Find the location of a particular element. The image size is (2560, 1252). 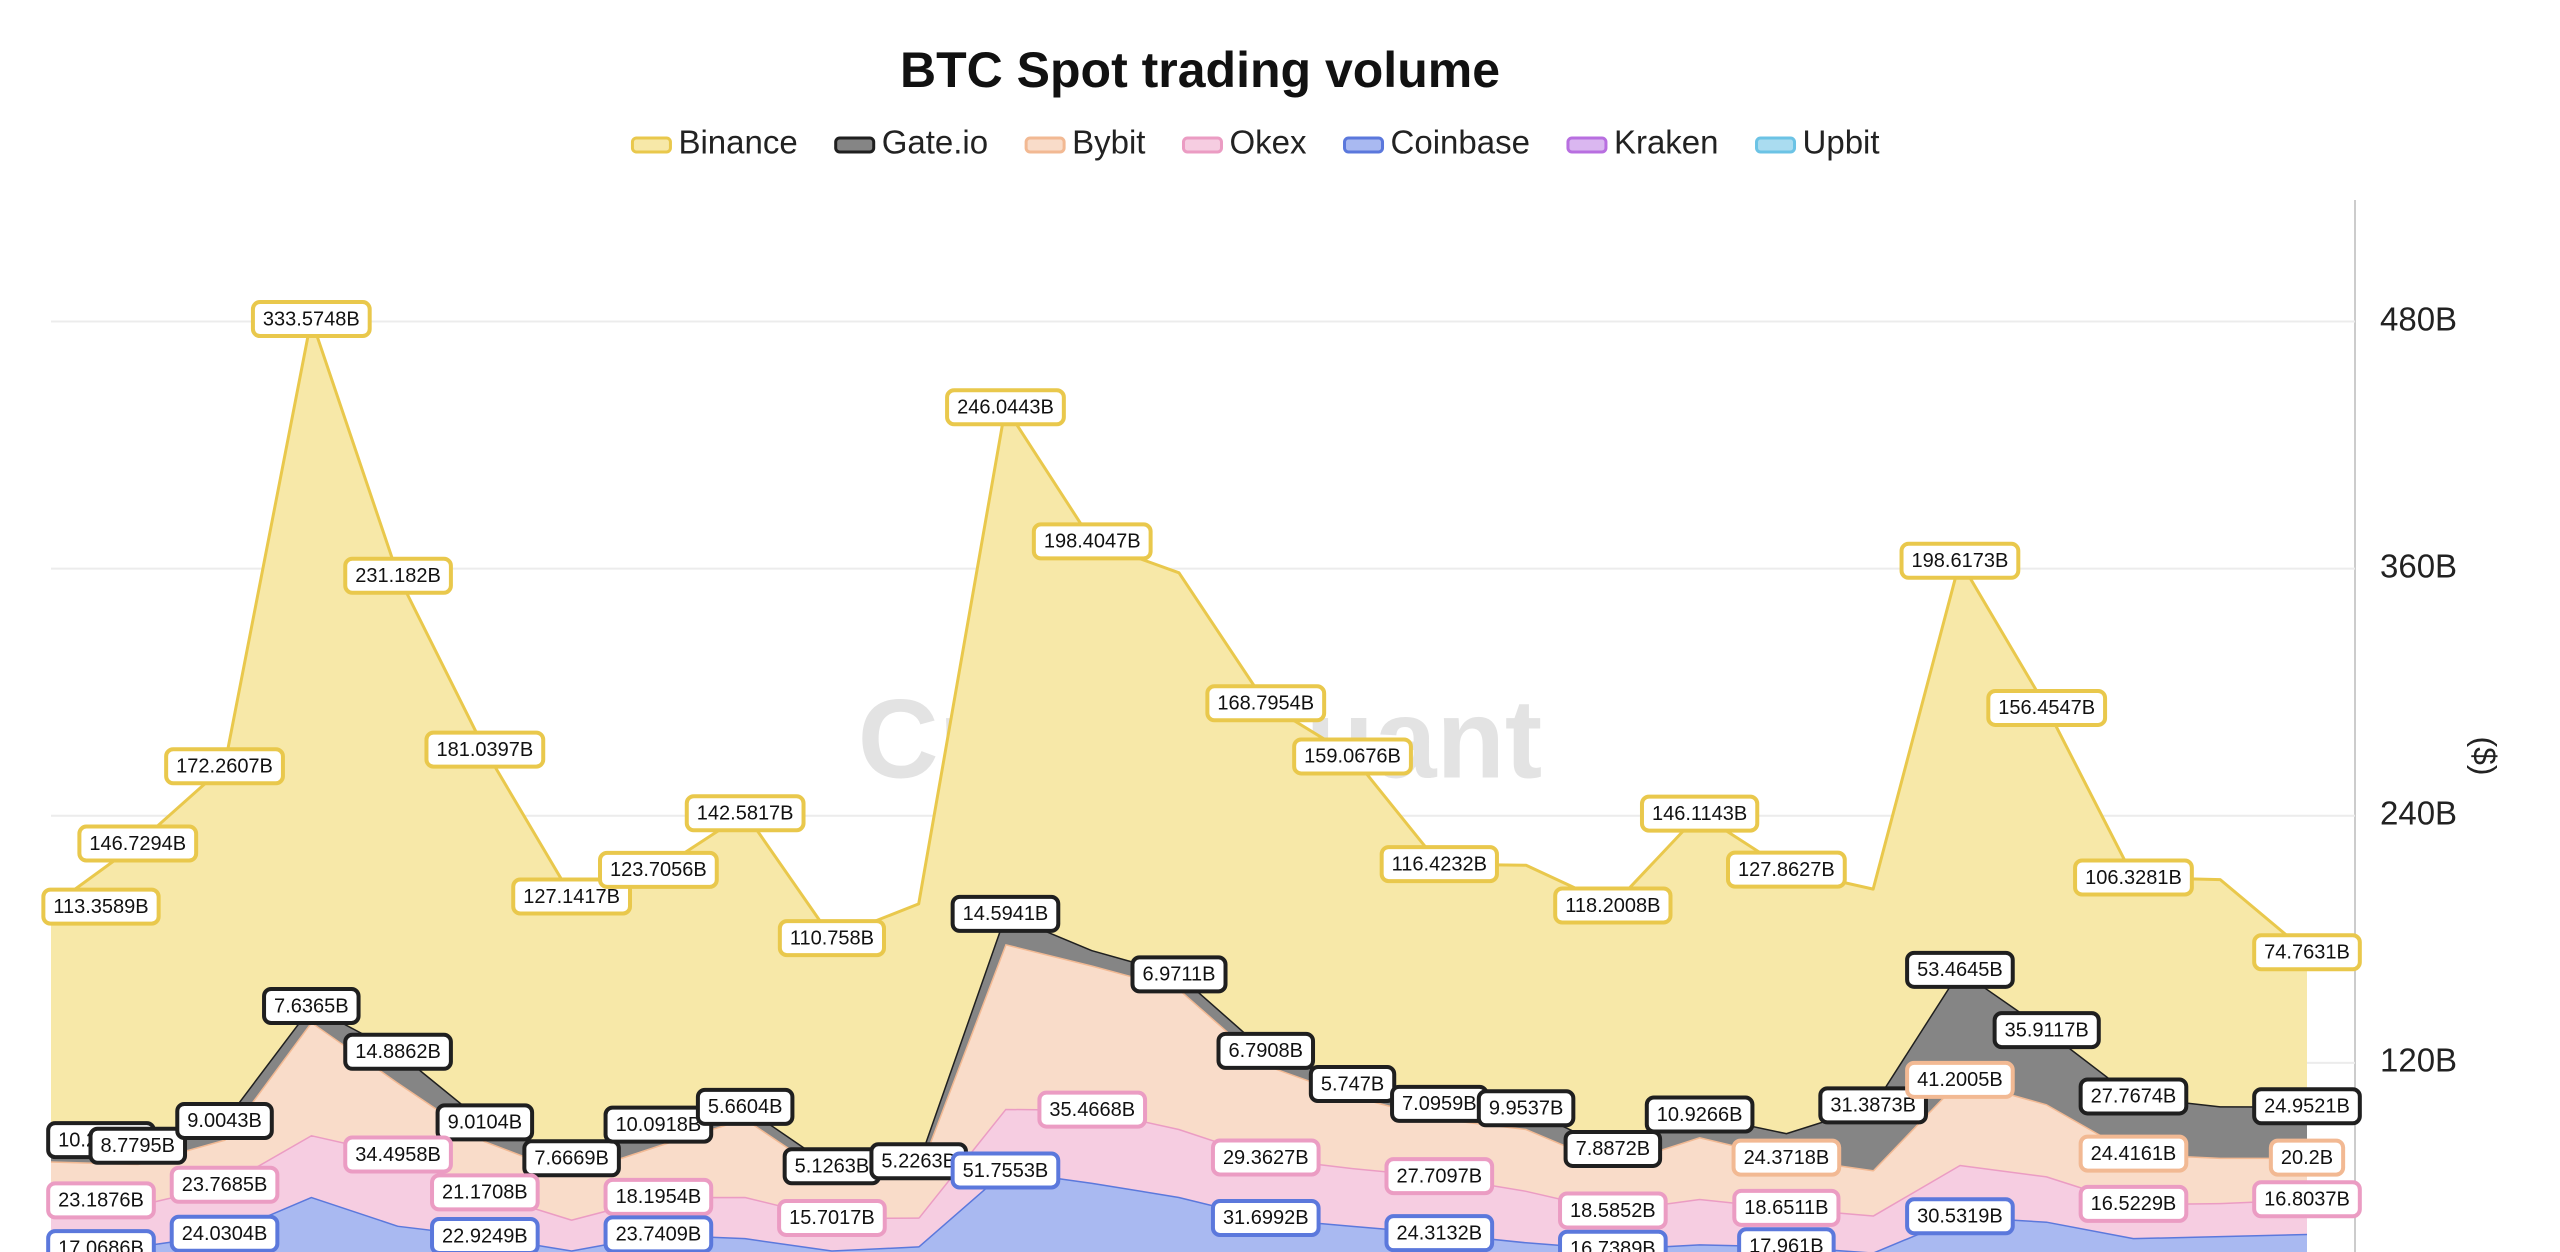

data-label-text: 6.7908B is located at coordinates (1266, 1051).